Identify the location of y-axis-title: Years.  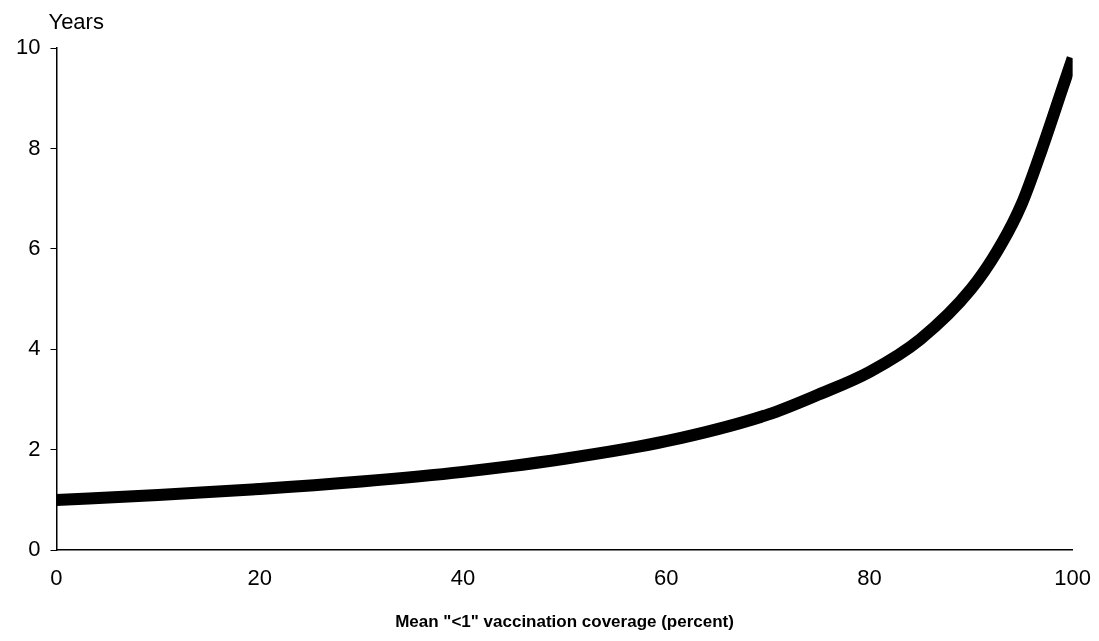
(76, 22).